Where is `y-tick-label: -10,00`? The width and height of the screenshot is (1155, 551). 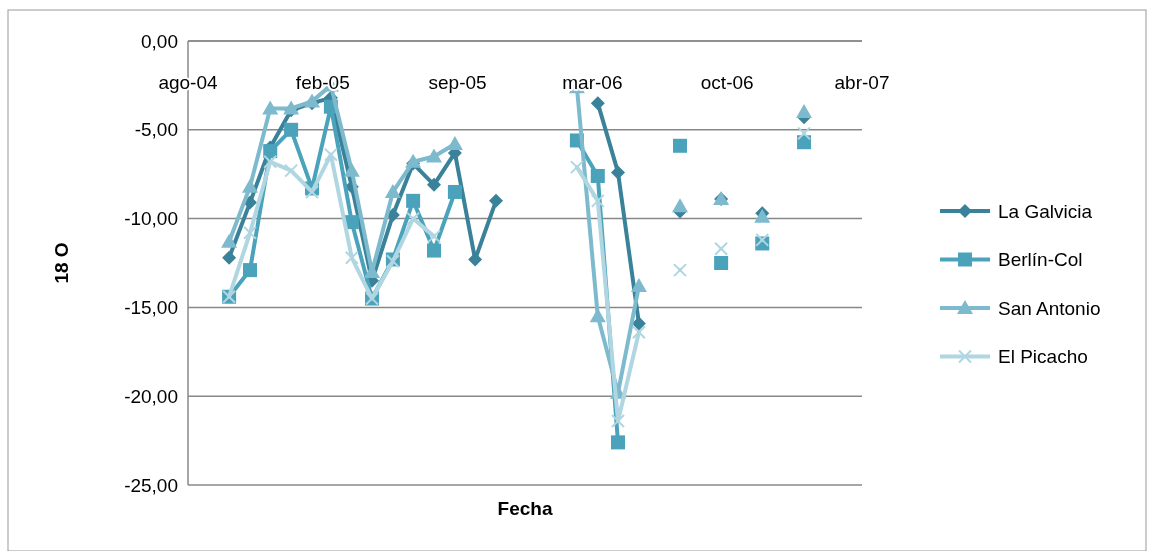
y-tick-label: -10,00 is located at coordinates (151, 219).